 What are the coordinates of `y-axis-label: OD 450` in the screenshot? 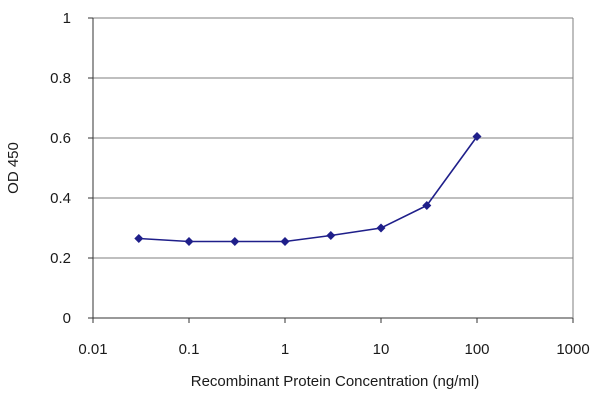 It's located at (13, 168).